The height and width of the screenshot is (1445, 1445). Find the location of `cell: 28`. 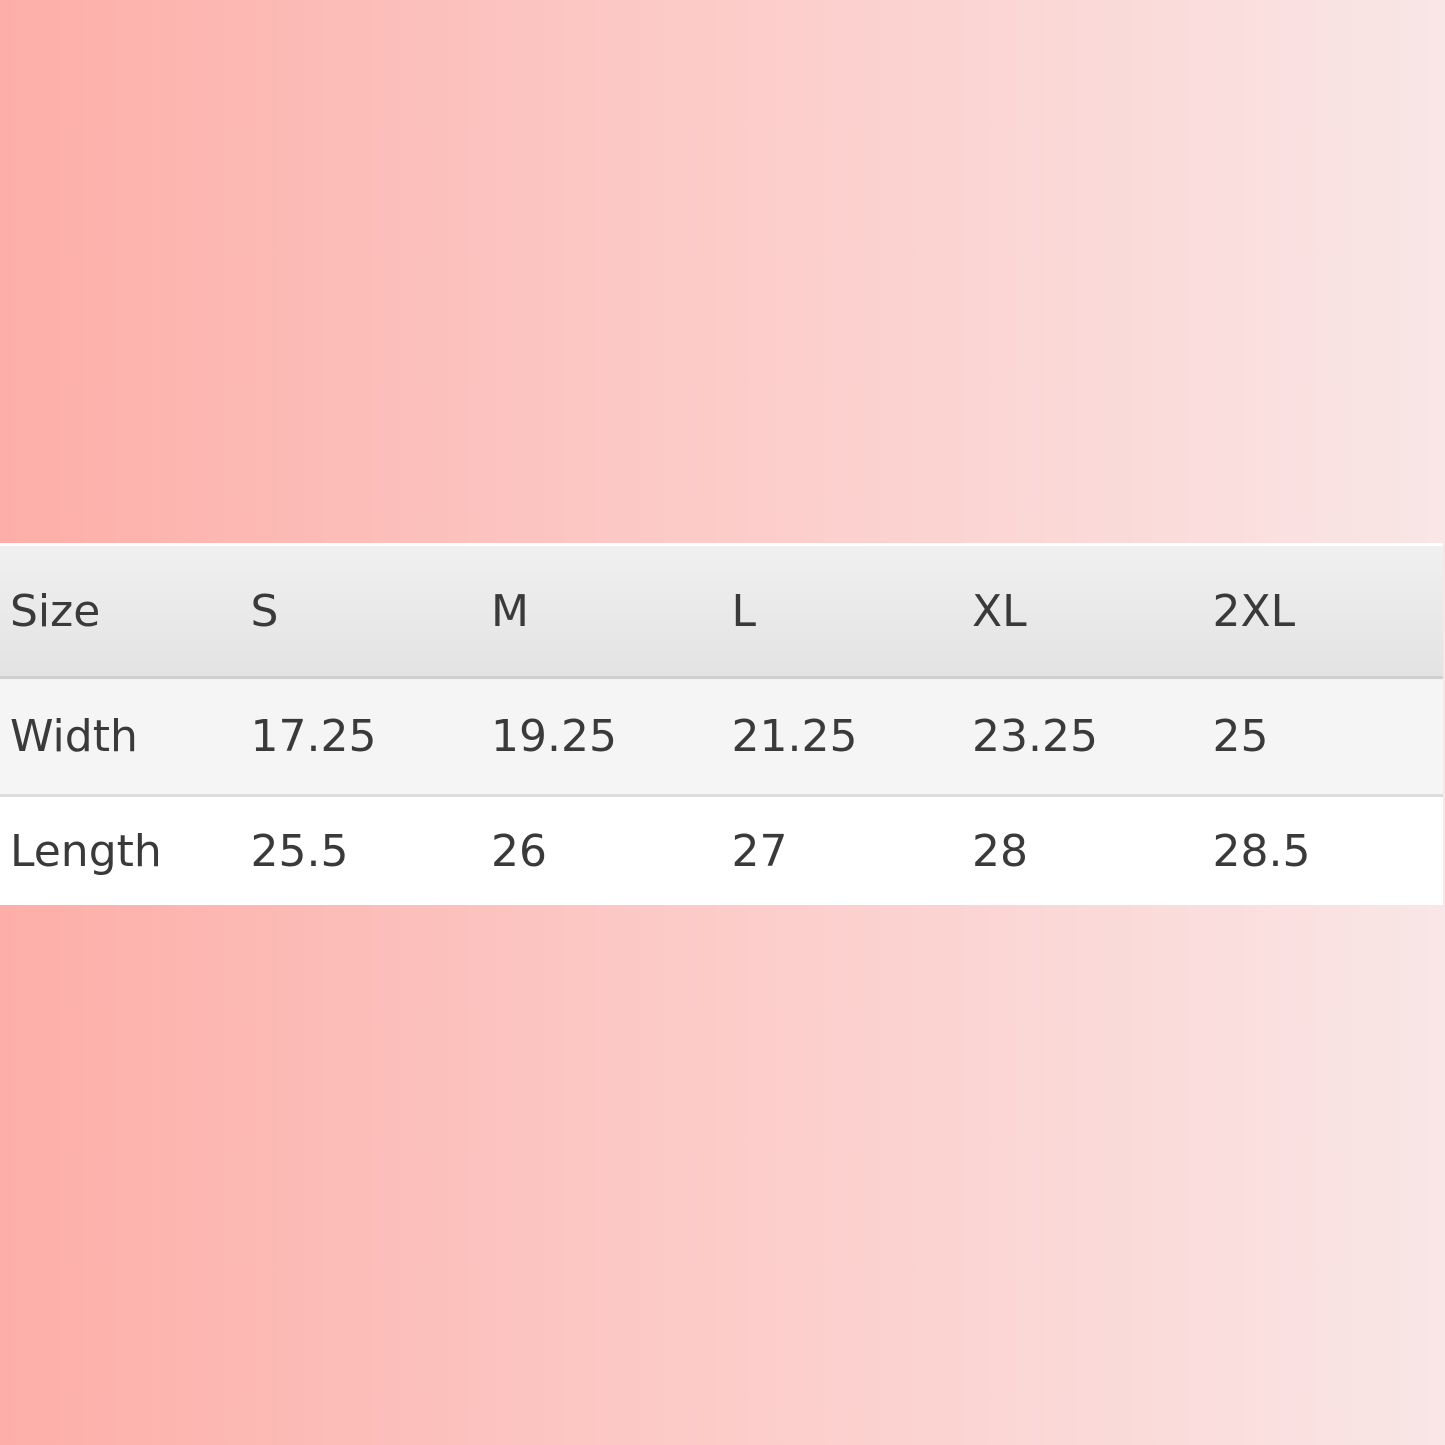

cell: 28 is located at coordinates (1000, 851).